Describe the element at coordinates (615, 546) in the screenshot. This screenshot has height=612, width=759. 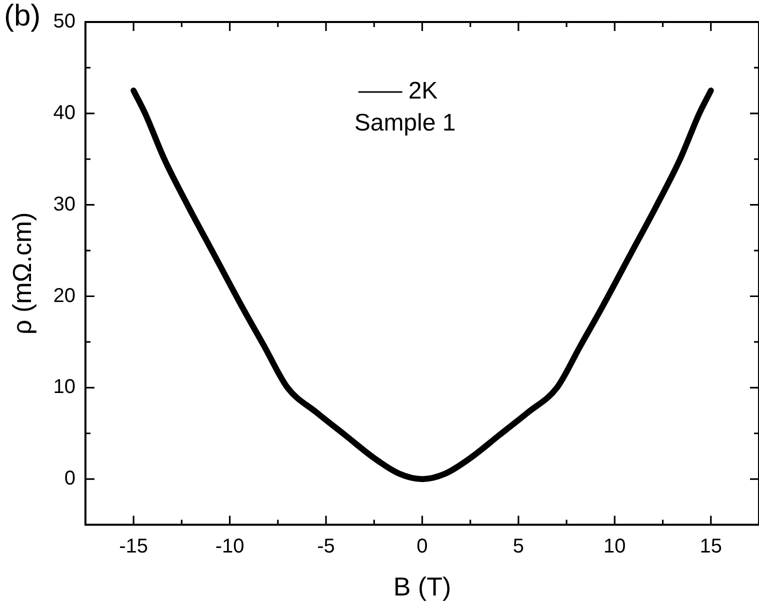
I see `x-tick-label: 10` at that location.